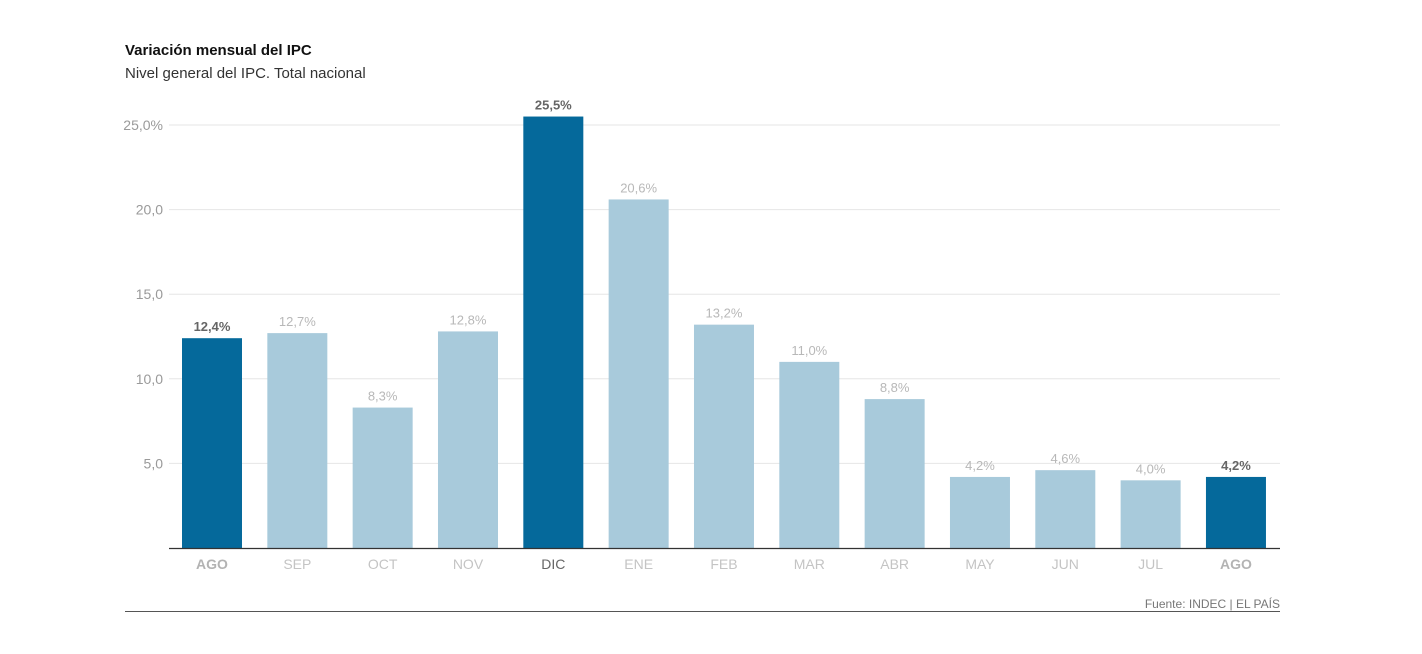 The height and width of the screenshot is (654, 1422). What do you see at coordinates (468, 319) in the screenshot?
I see `data-label: 12,8%` at bounding box center [468, 319].